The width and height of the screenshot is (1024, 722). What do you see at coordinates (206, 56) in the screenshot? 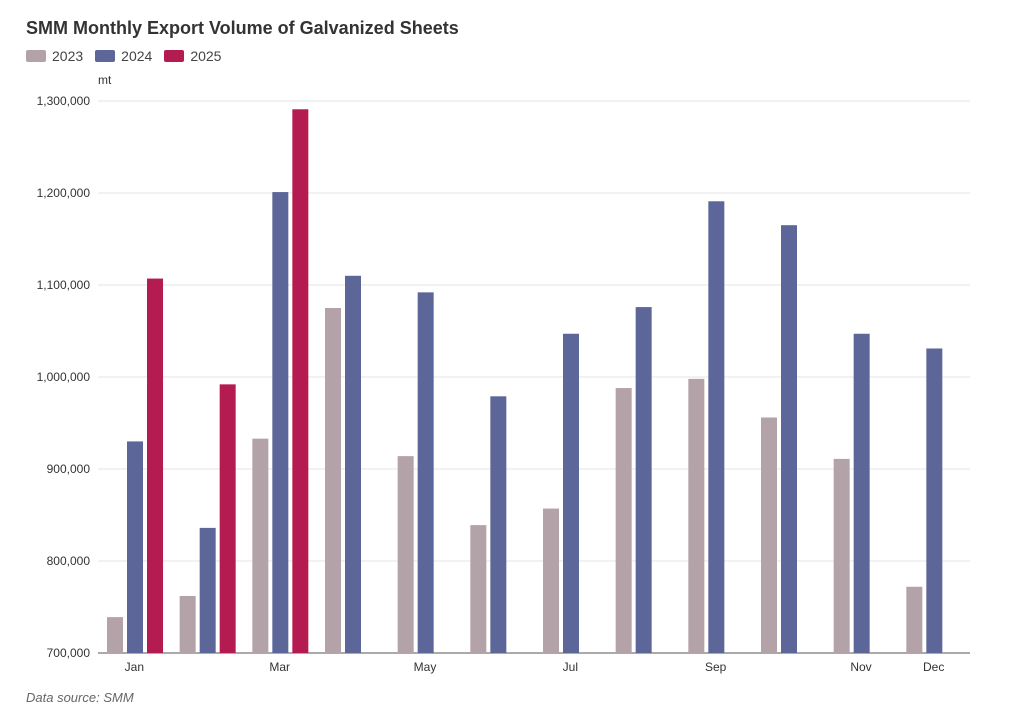
I see `legend-label-2025: 2025` at bounding box center [206, 56].